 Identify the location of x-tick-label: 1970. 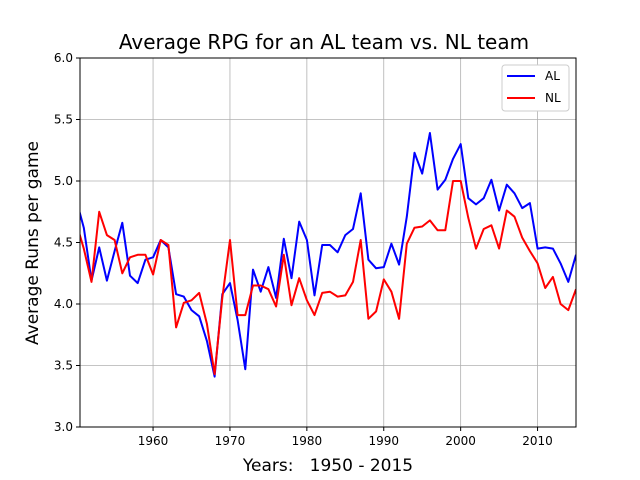
(230, 441).